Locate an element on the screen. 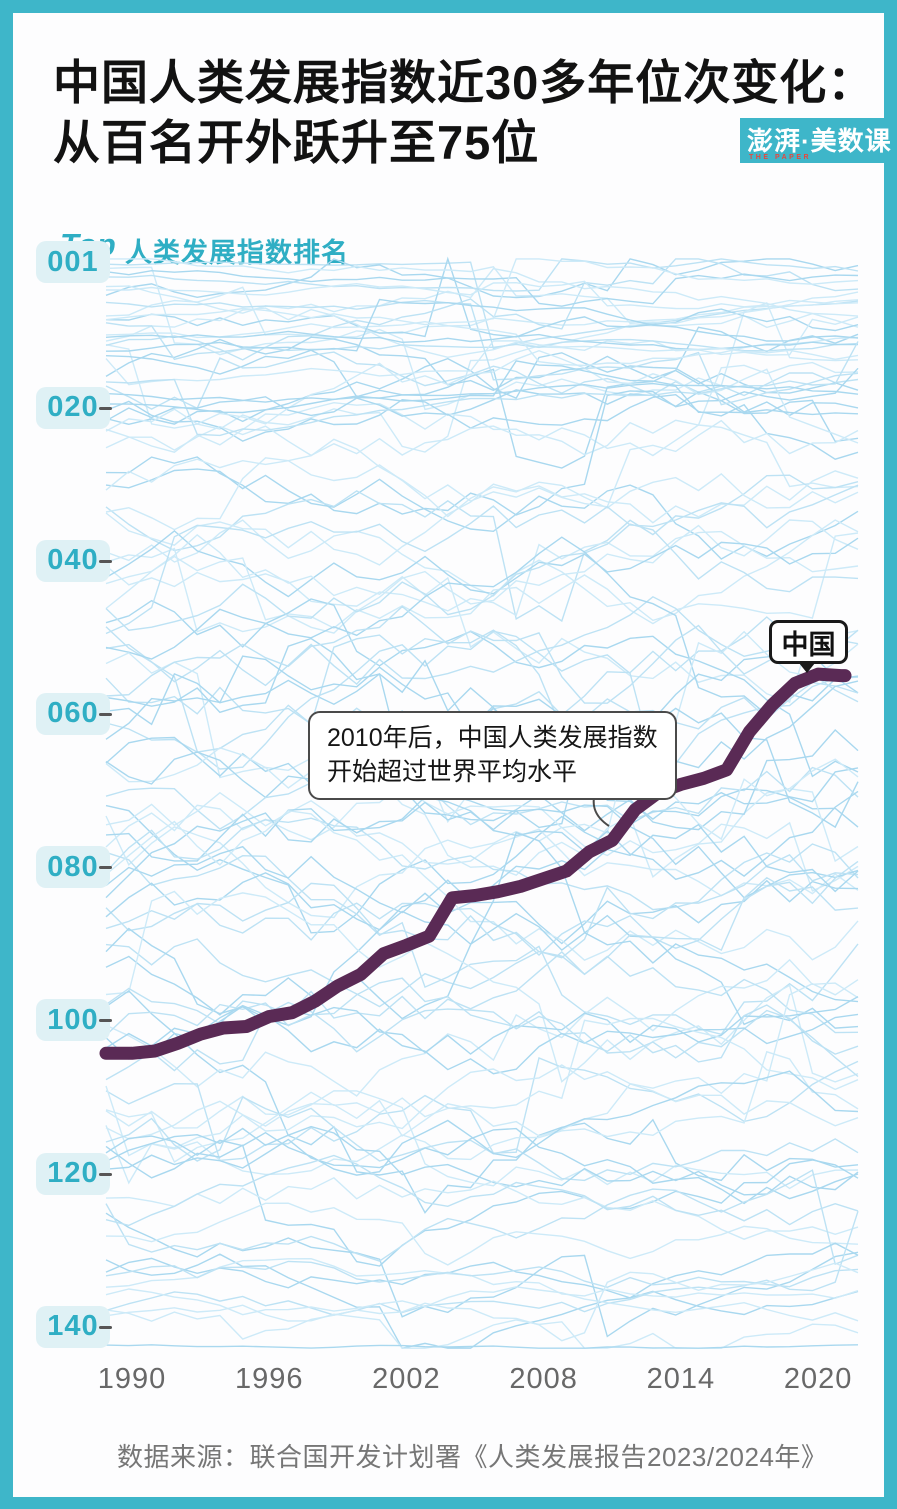  y-tick-chip: 040 is located at coordinates (73, 560).